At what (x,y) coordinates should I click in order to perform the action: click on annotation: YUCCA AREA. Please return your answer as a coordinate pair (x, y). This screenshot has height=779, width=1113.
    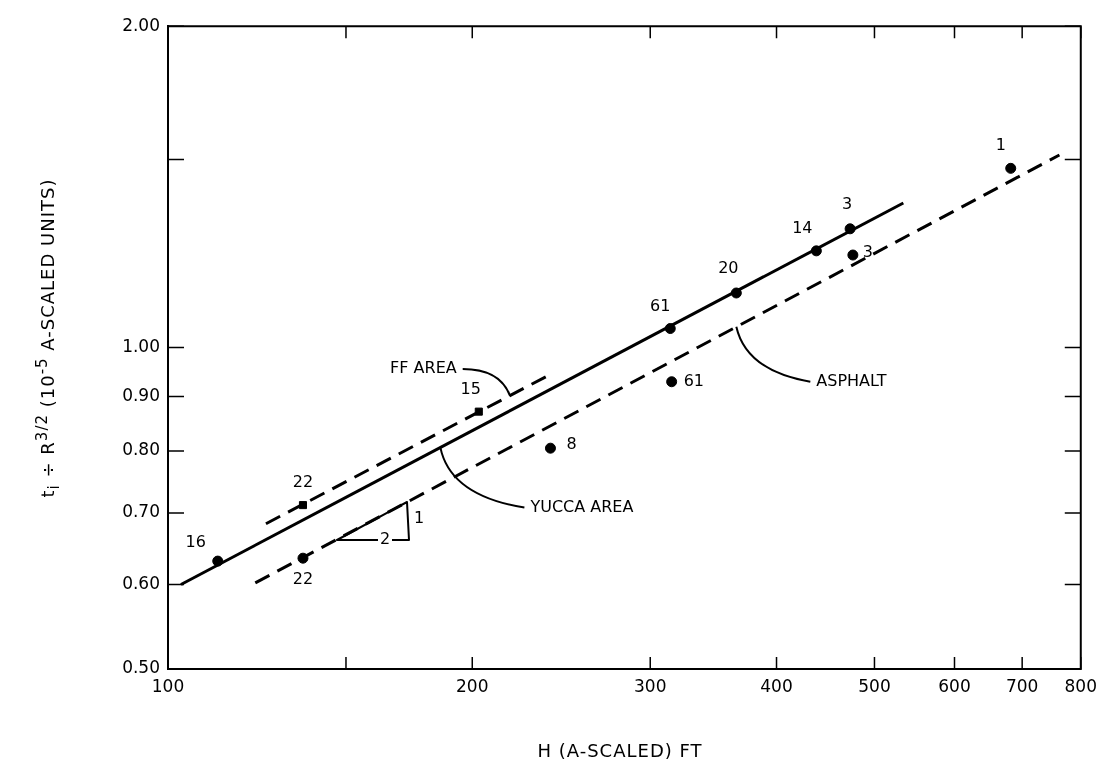
    Looking at the image, I should click on (581, 506).